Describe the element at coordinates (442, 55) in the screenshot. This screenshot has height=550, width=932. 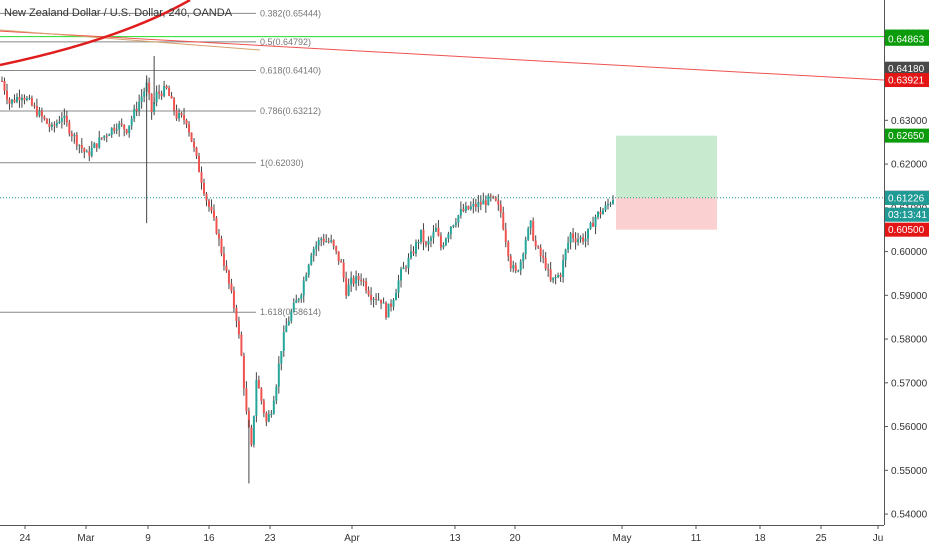
I see `trendline-red` at that location.